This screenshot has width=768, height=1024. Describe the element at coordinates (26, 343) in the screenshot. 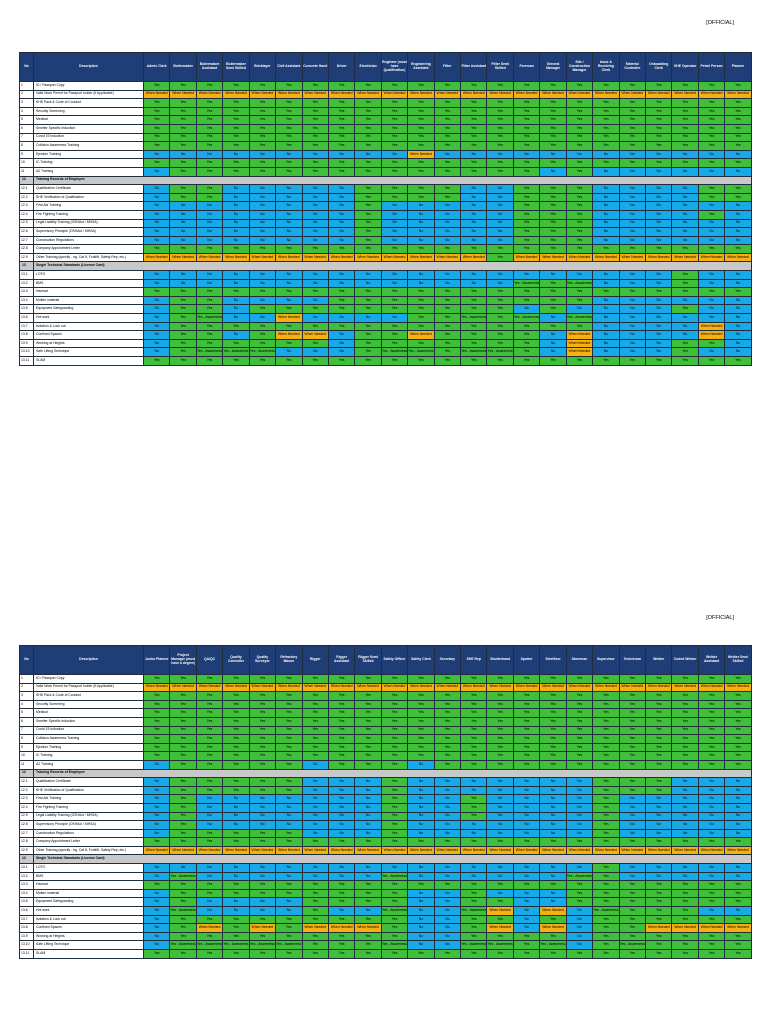

I see `row-number: 13.9` at that location.